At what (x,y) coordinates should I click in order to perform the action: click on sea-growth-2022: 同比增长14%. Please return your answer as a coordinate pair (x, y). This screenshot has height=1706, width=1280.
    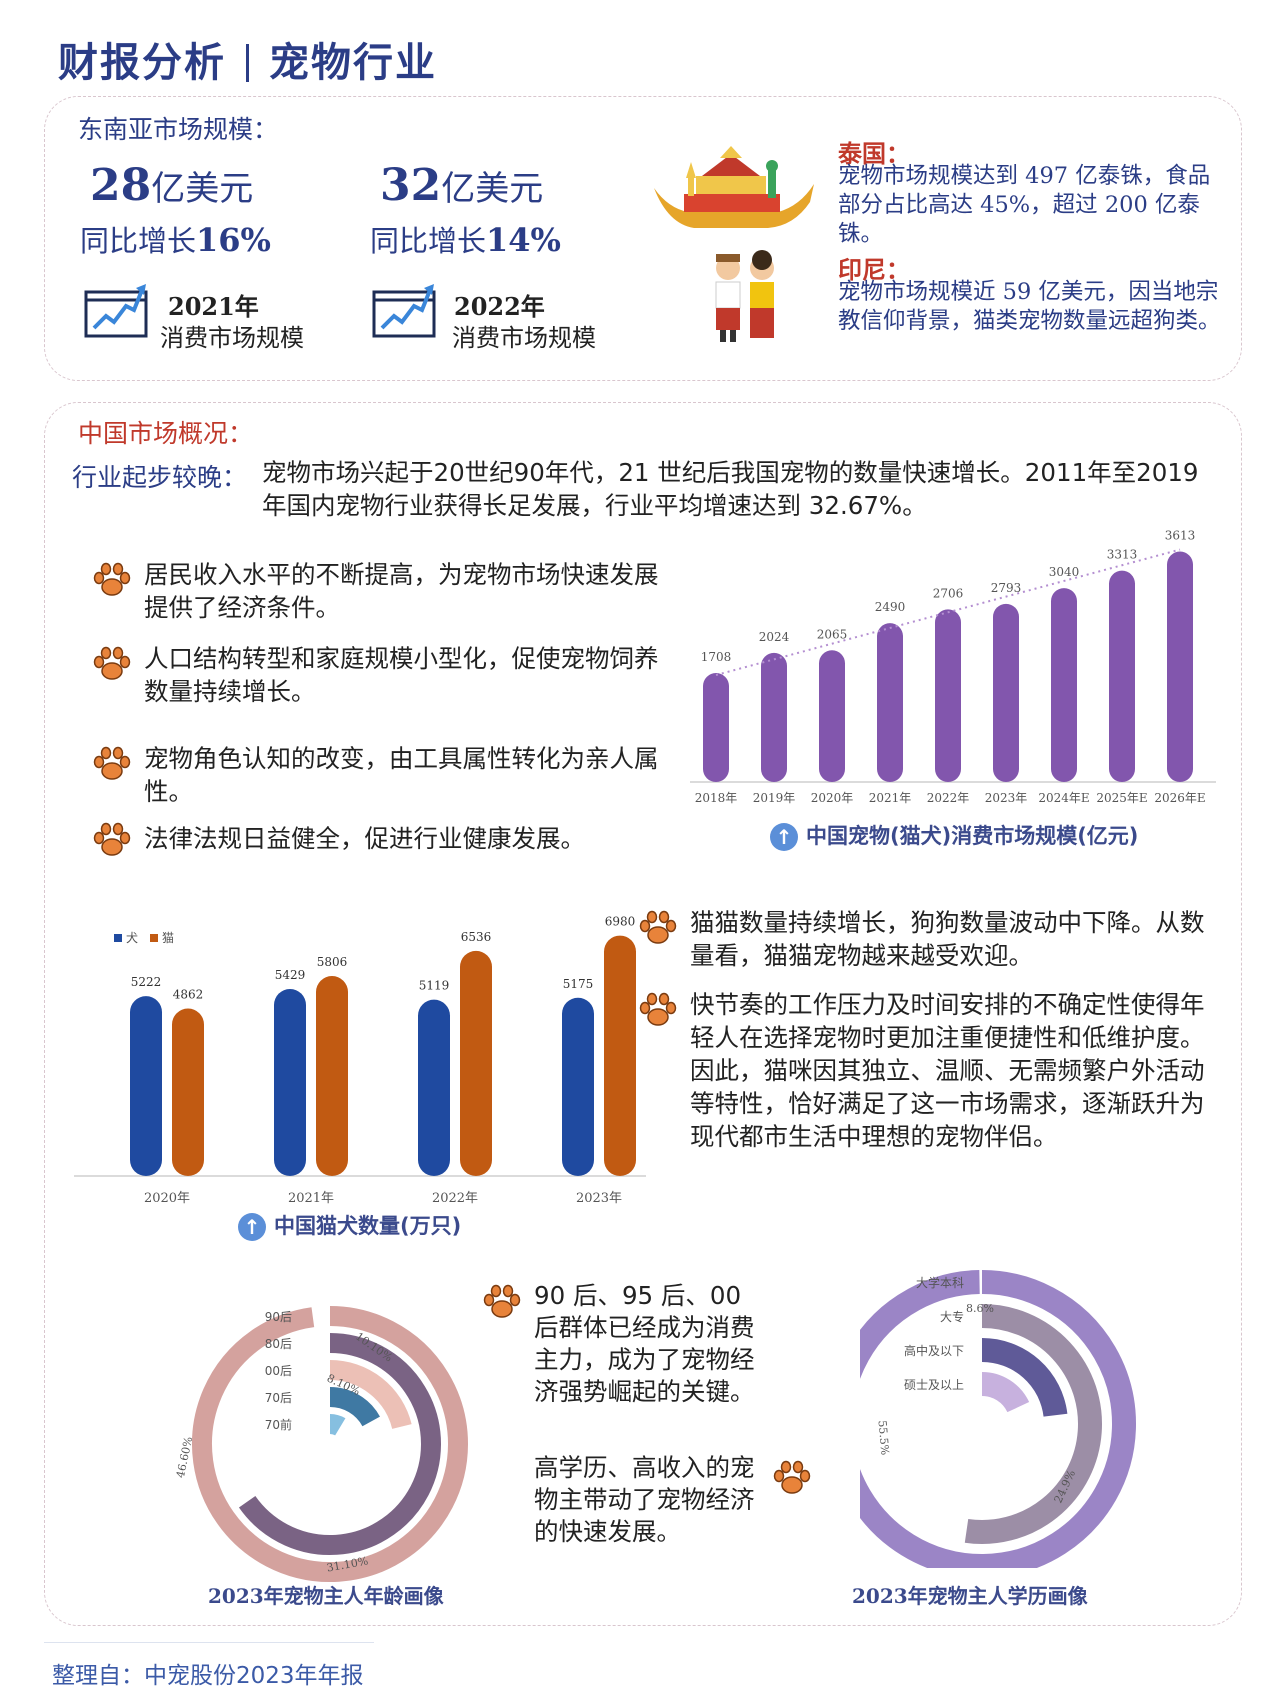
    Looking at the image, I should click on (465, 239).